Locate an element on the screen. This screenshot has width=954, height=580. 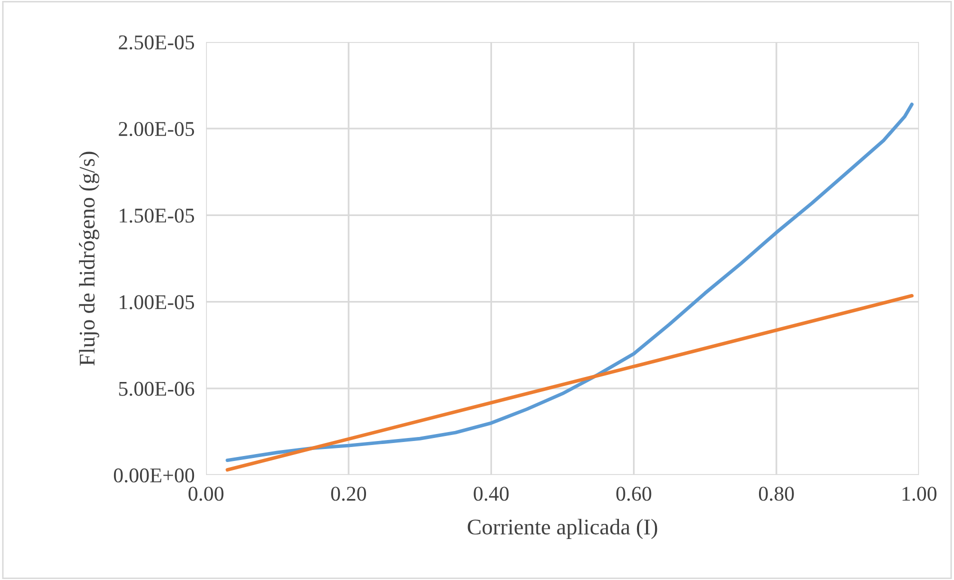
x-tick-label: 0.80 is located at coordinates (776, 493).